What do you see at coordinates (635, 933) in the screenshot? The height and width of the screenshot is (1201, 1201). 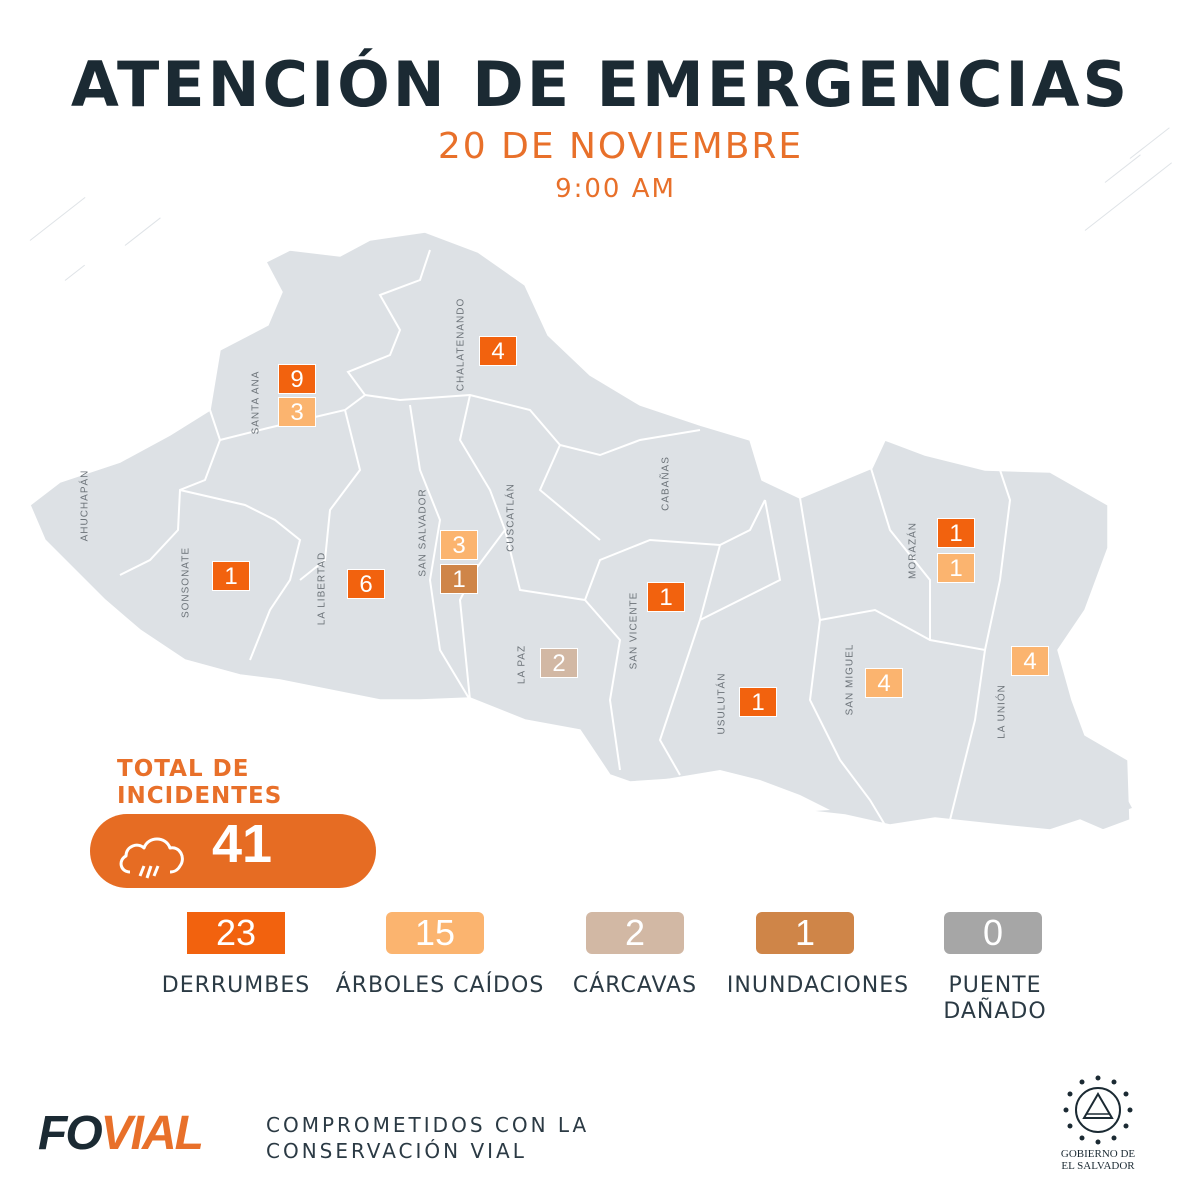 I see `carcavas-count: 2` at bounding box center [635, 933].